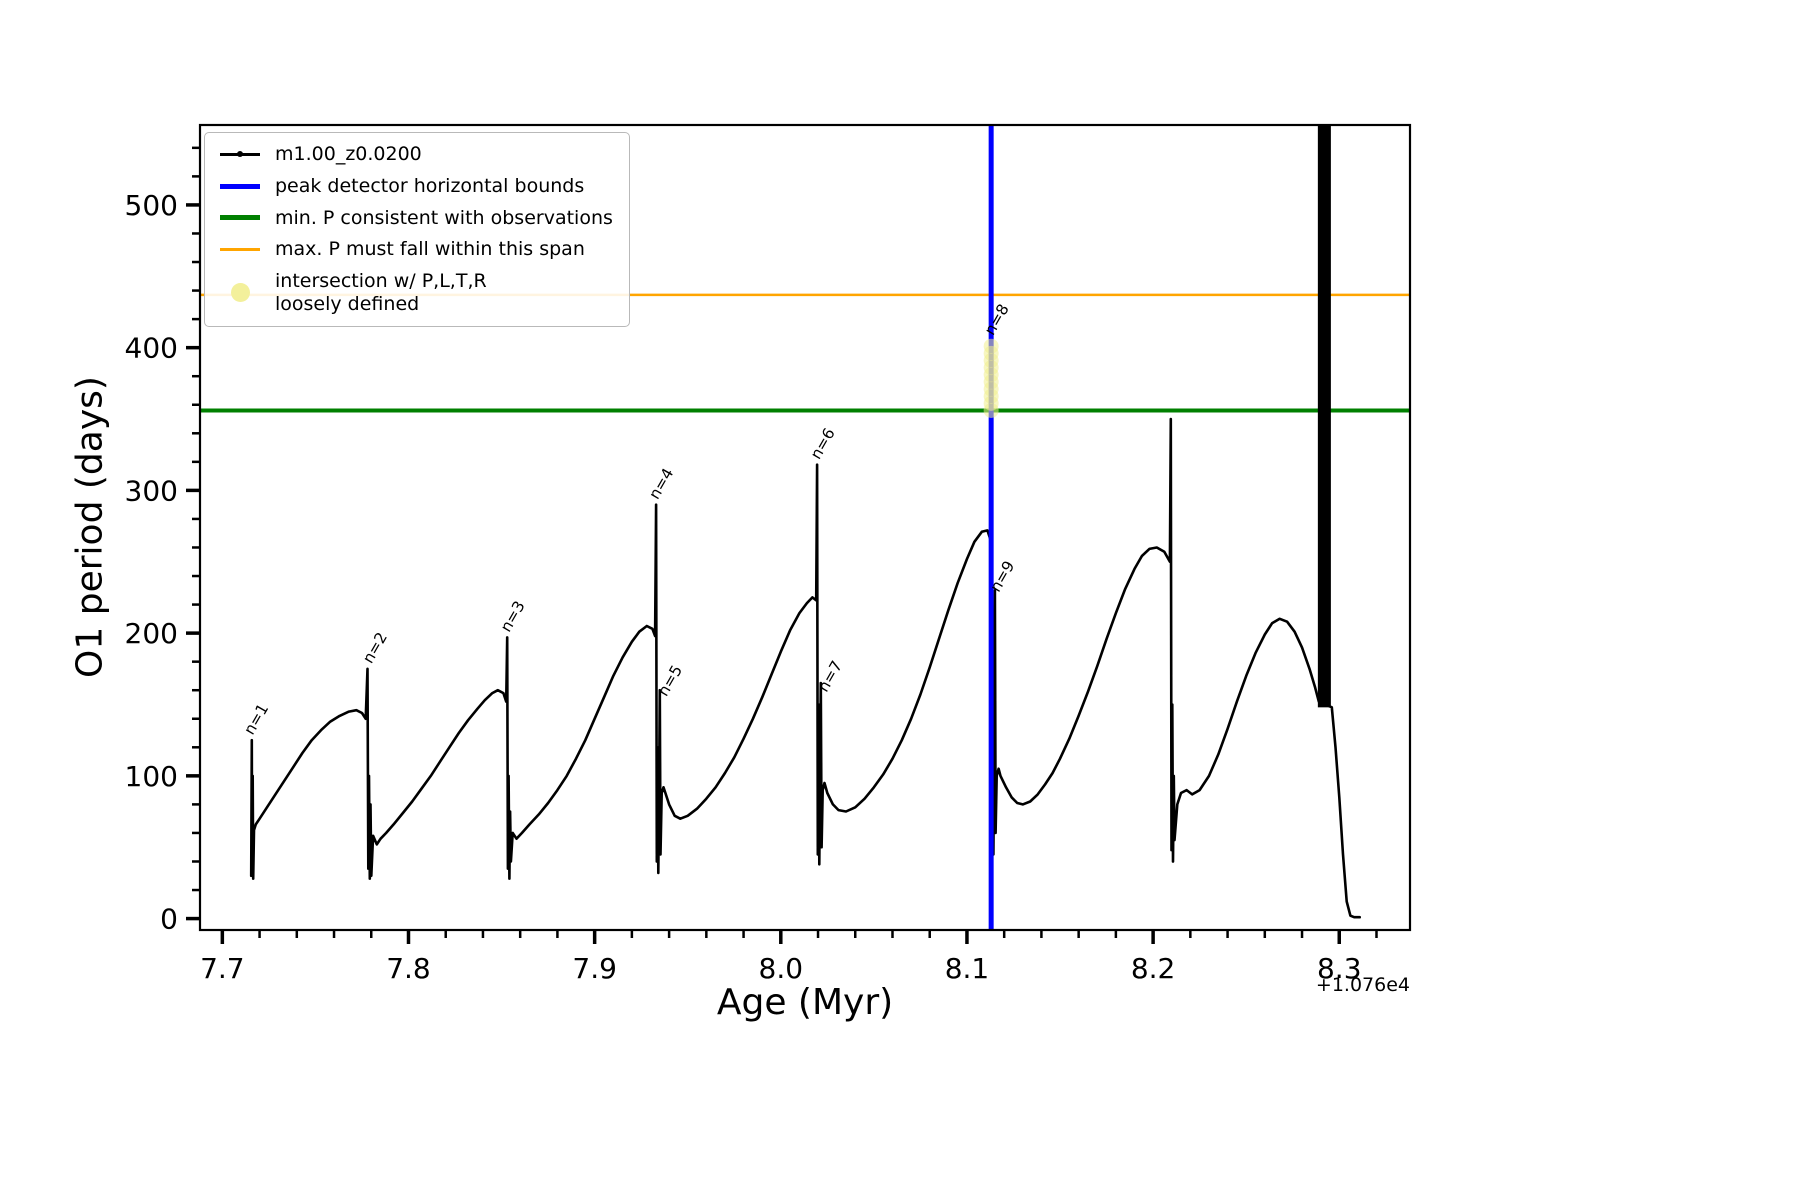 The width and height of the screenshot is (1800, 1200). Describe the element at coordinates (1324, 416) in the screenshot. I see `dense-oscillation-band` at that location.